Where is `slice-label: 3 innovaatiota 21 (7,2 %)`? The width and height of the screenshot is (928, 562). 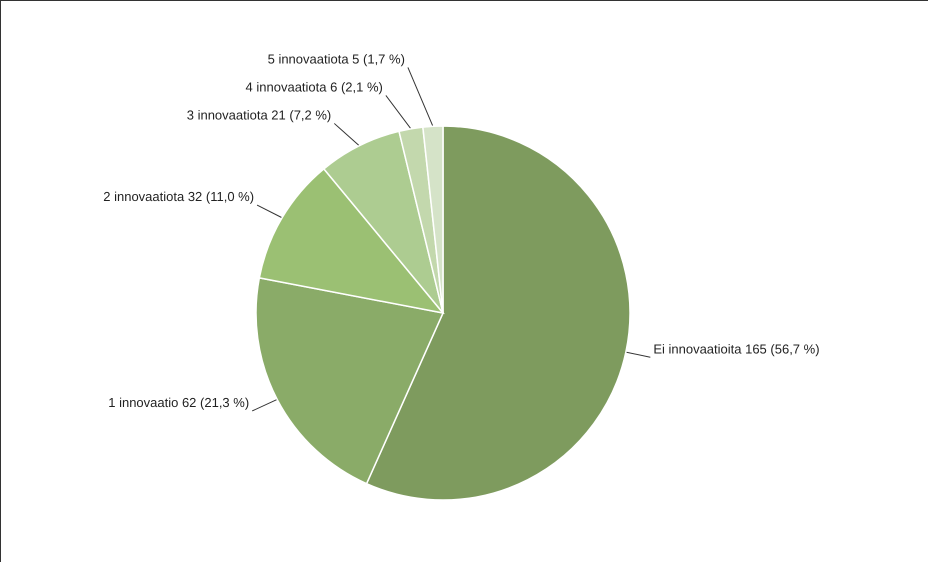
slice-label: 3 innovaatiota 21 (7,2 %) is located at coordinates (259, 114).